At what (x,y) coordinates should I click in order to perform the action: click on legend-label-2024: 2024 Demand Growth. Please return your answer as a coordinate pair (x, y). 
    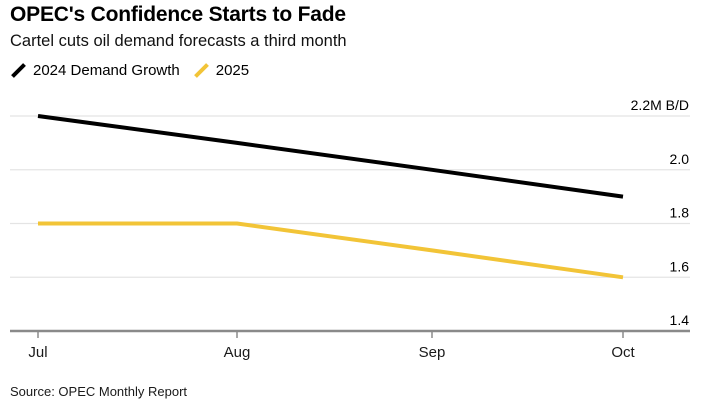
    Looking at the image, I should click on (106, 70).